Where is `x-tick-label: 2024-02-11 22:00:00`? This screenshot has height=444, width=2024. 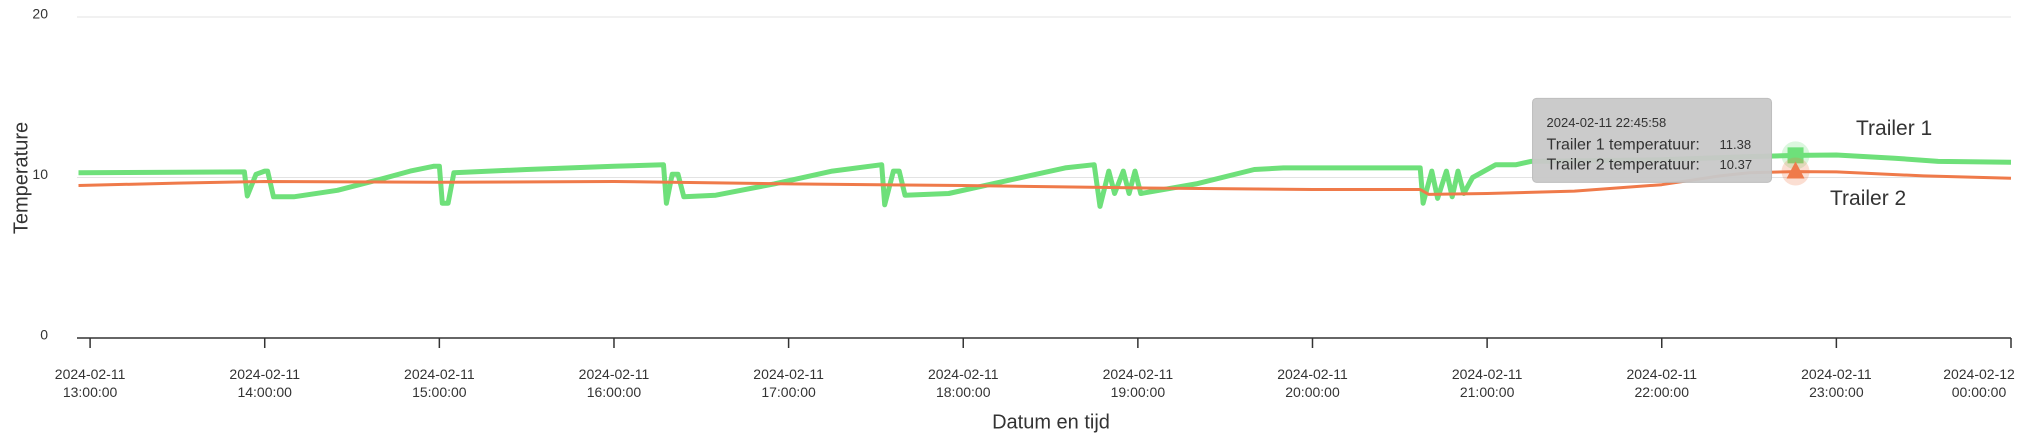
x-tick-label: 2024-02-11 22:00:00 is located at coordinates (1662, 383).